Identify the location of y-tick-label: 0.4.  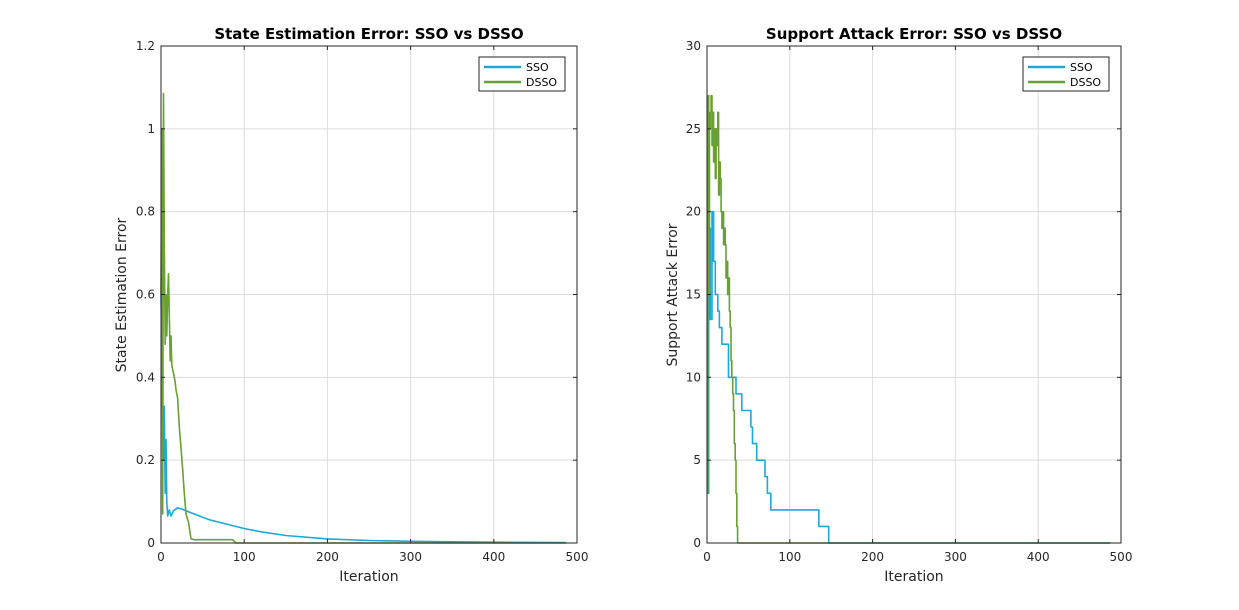
(145, 377).